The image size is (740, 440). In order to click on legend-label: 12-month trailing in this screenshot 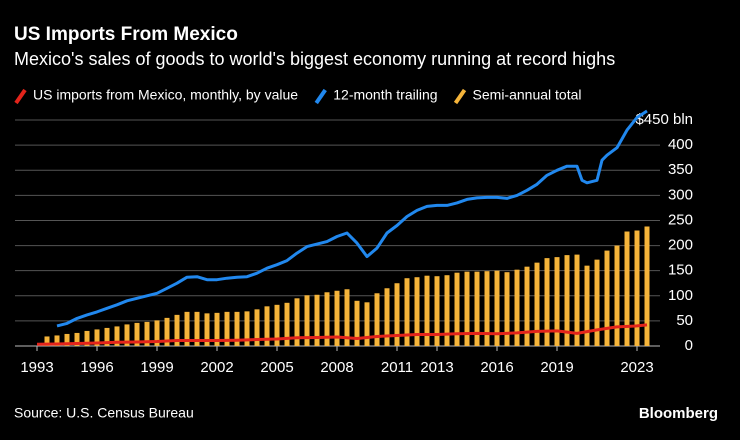, I will do `click(385, 95)`.